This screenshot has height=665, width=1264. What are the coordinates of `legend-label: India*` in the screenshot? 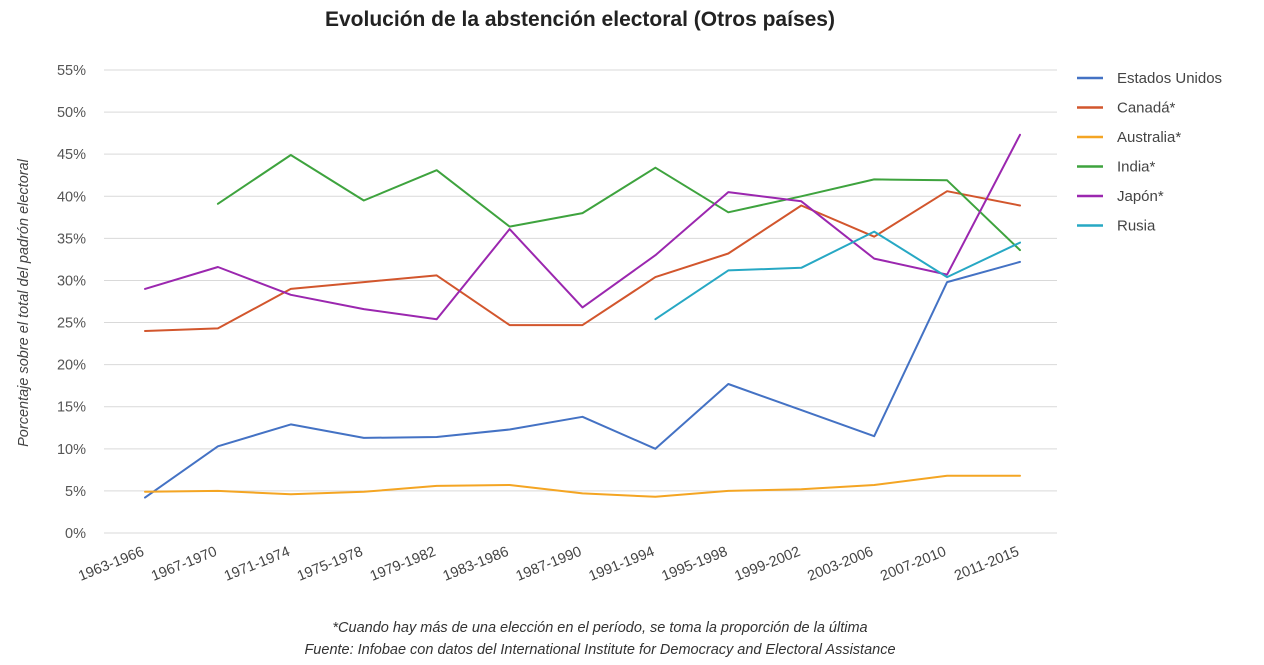 It's located at (1136, 167).